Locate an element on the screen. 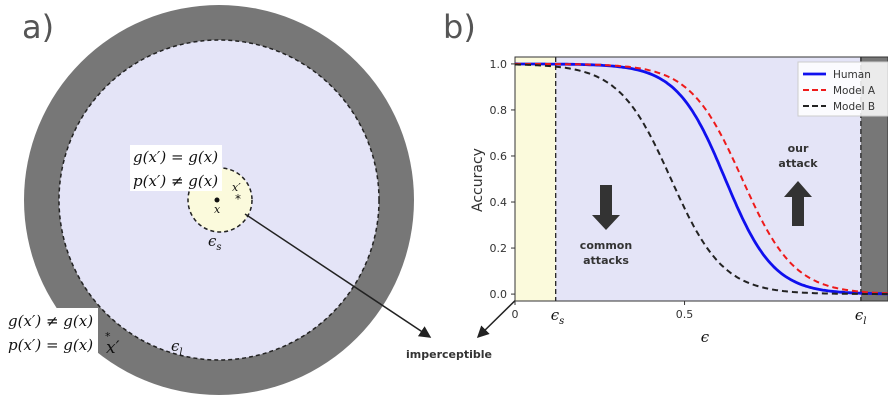 The height and width of the screenshot is (395, 888). x-point is located at coordinates (217, 200).